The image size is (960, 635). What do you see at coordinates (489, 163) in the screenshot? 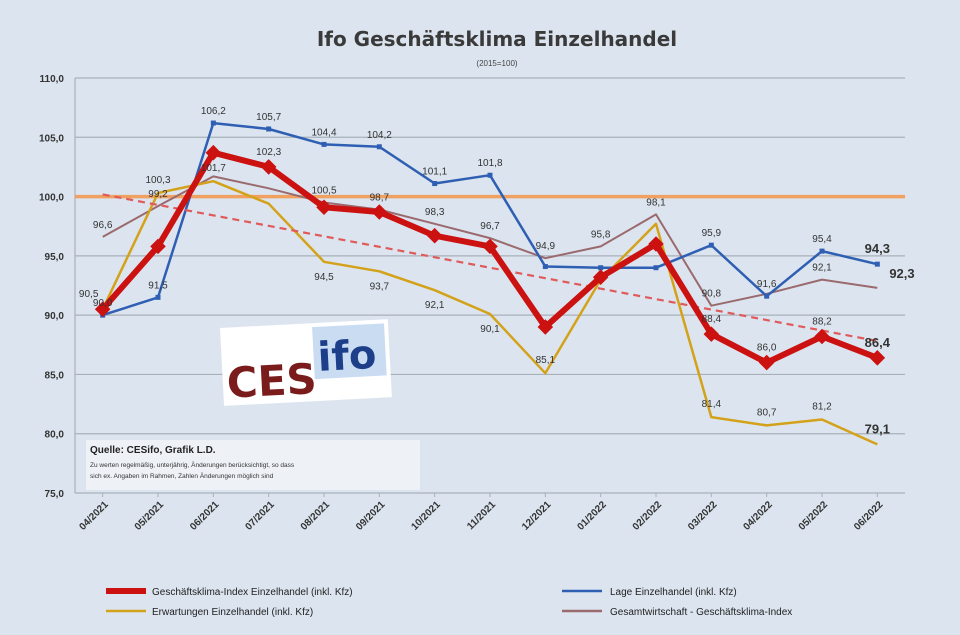
I see `data-label-lage: 101,8` at bounding box center [489, 163].